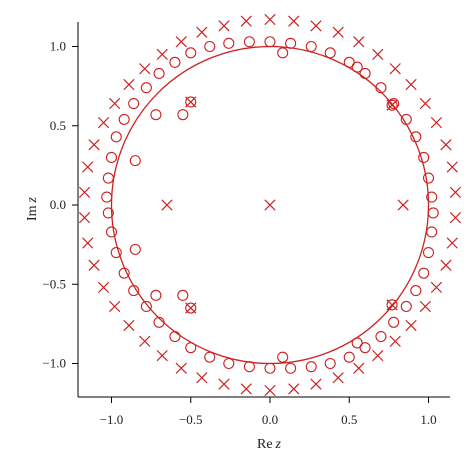 The image size is (474, 470). What do you see at coordinates (349, 419) in the screenshot?
I see `x-tick-label: 0.5` at bounding box center [349, 419].